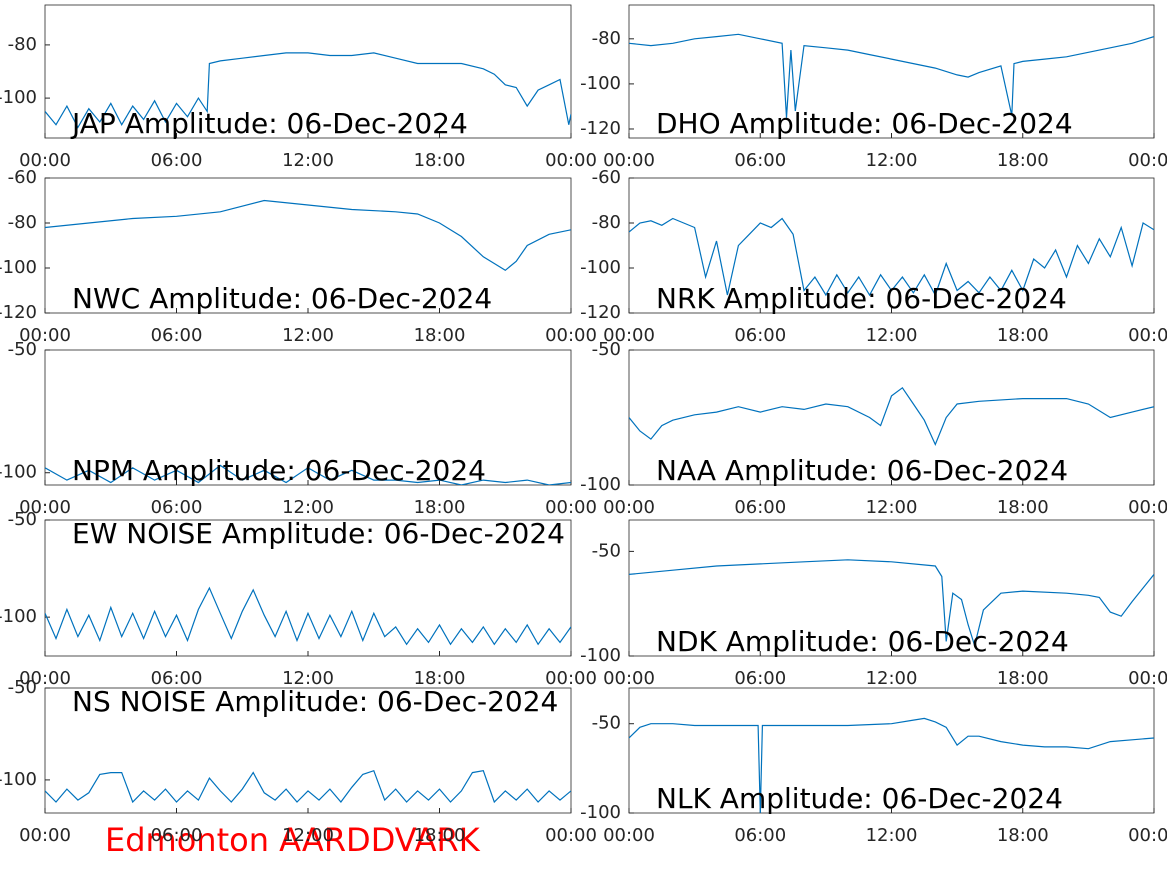 The height and width of the screenshot is (875, 1167). What do you see at coordinates (282, 298) in the screenshot?
I see `chart-title: NWC Amplitude: 06-Dec-2024` at bounding box center [282, 298].